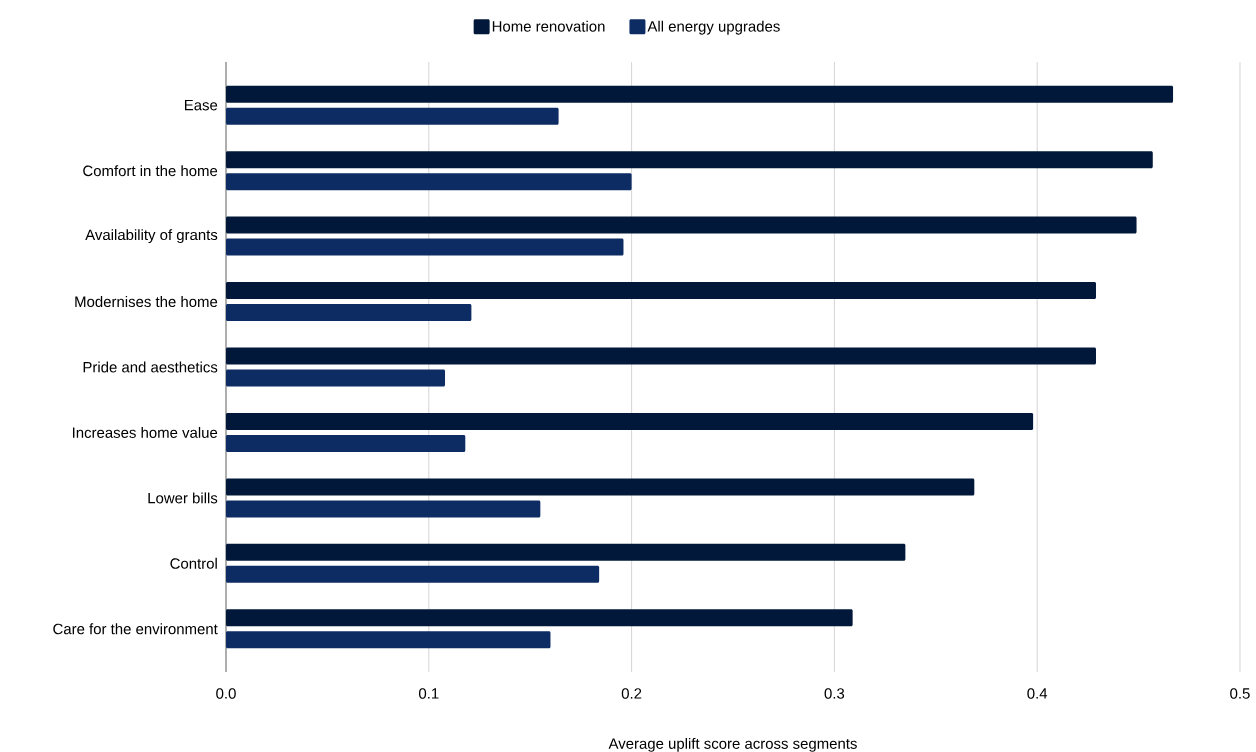  I want to click on y-tick-label: Pride and aesthetics, so click(150, 367).